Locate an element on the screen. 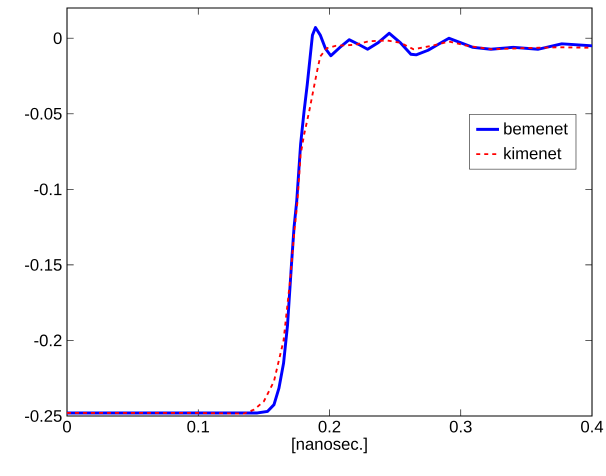 This screenshot has height=476, width=606. x-tick-label: 0.3 is located at coordinates (461, 426).